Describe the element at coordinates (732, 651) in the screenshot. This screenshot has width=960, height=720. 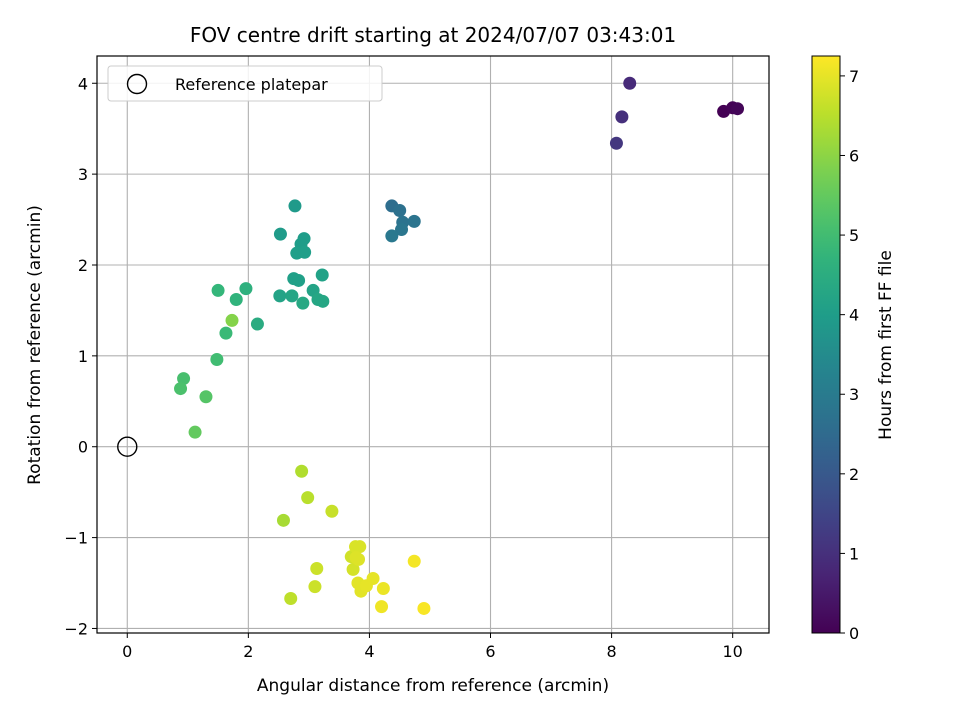
I see `x-tick-label: 10` at that location.